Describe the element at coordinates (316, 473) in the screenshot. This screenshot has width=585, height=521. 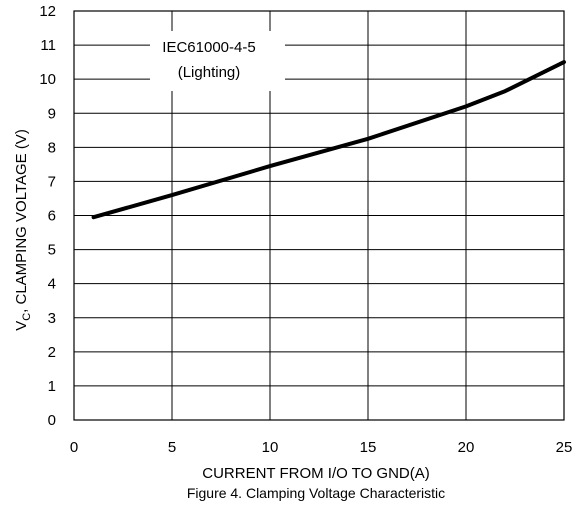
I see `x-axis-title: CURRENT FROM I/O TO GND(A)` at that location.